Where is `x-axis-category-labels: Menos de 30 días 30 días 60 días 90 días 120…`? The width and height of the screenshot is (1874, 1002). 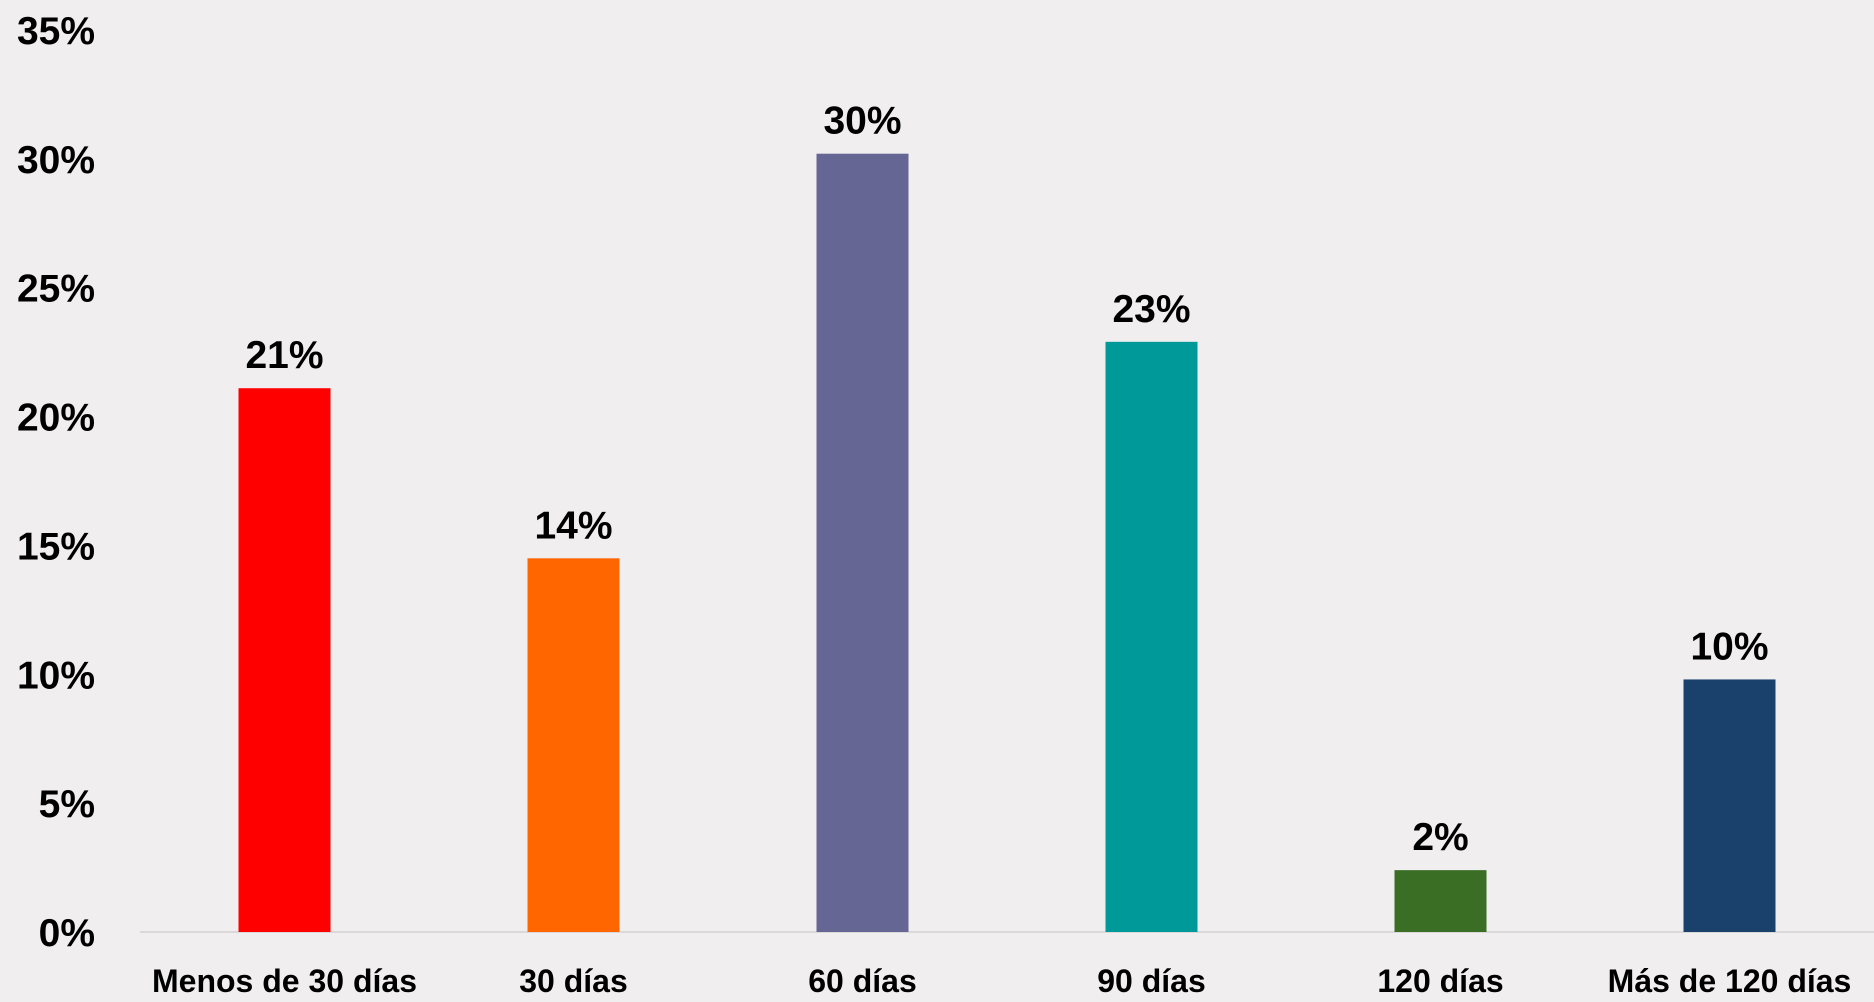 x-axis-category-labels: Menos de 30 días 30 días 60 días 90 días 120… is located at coordinates (1002, 981).